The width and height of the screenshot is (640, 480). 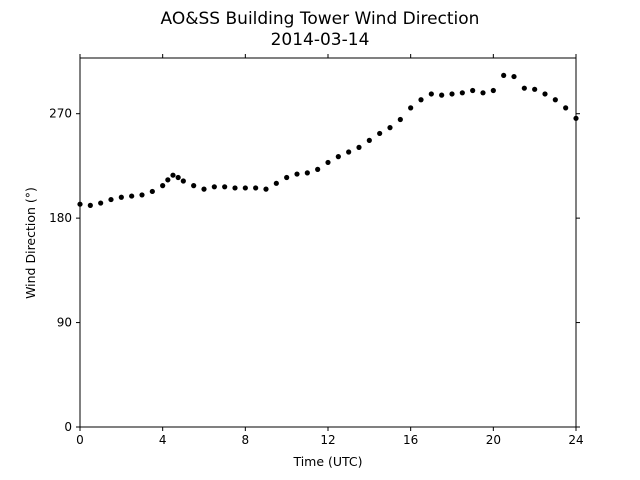 I want to click on x-tick-label: 0, so click(x=80, y=440).